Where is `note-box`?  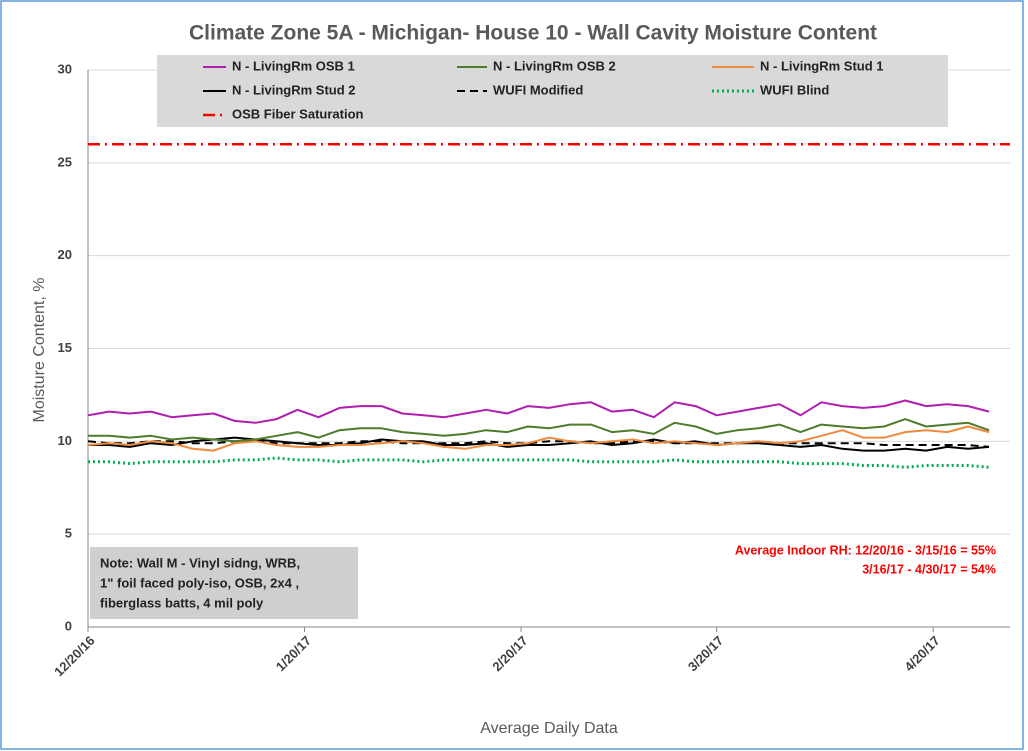 note-box is located at coordinates (224, 583).